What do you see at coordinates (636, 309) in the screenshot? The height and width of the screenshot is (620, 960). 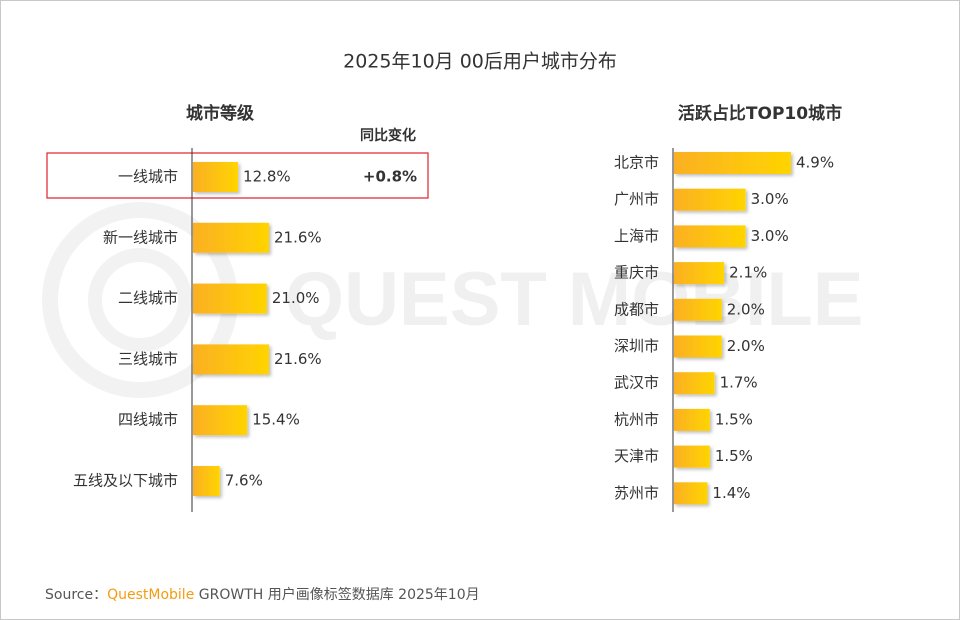 I see `category-label: 成都市` at bounding box center [636, 309].